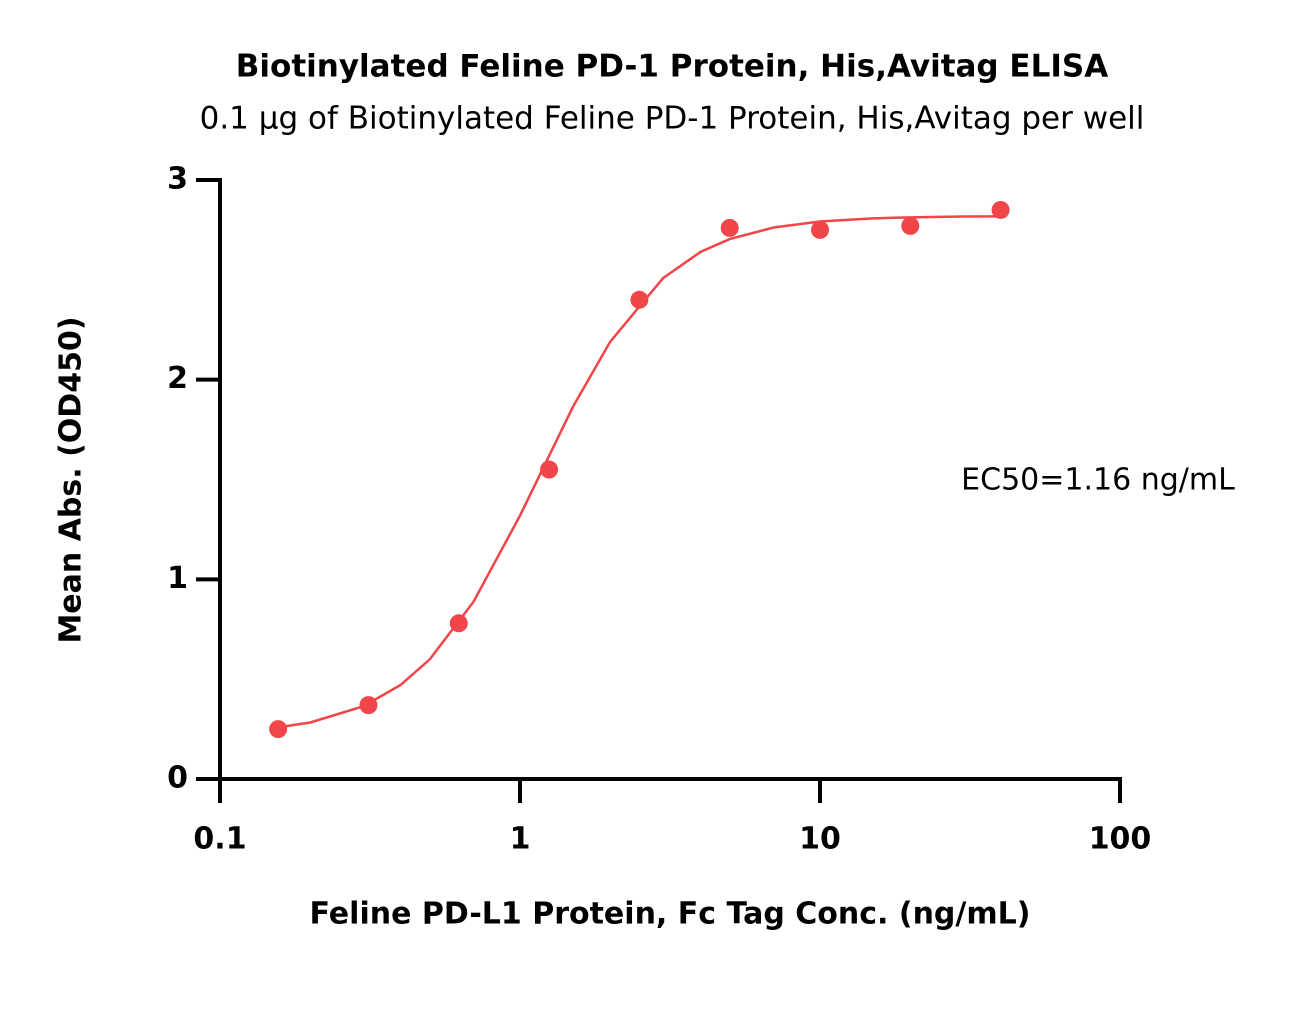 The image size is (1289, 1035). I want to click on y-tick-label: 0, so click(177, 778).